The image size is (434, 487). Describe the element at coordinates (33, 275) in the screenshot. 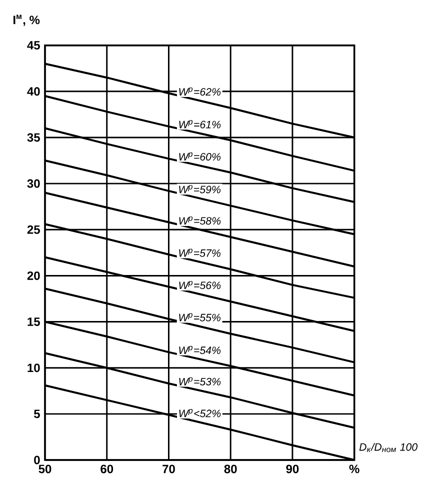

I see `y-tick-label: 20` at that location.